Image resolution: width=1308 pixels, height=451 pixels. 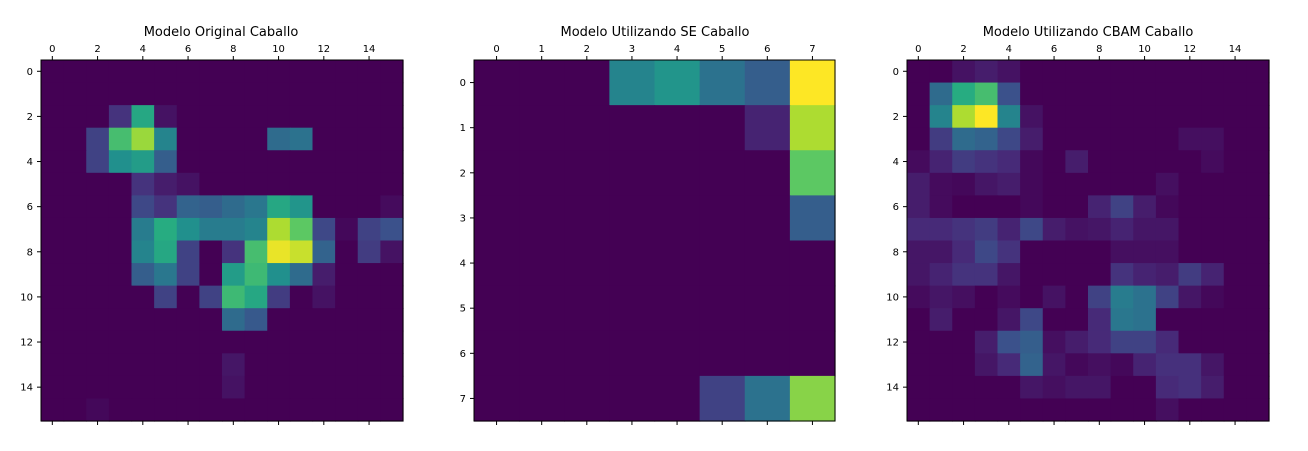 What do you see at coordinates (542, 49) in the screenshot?
I see `x-tick-label: 1` at bounding box center [542, 49].